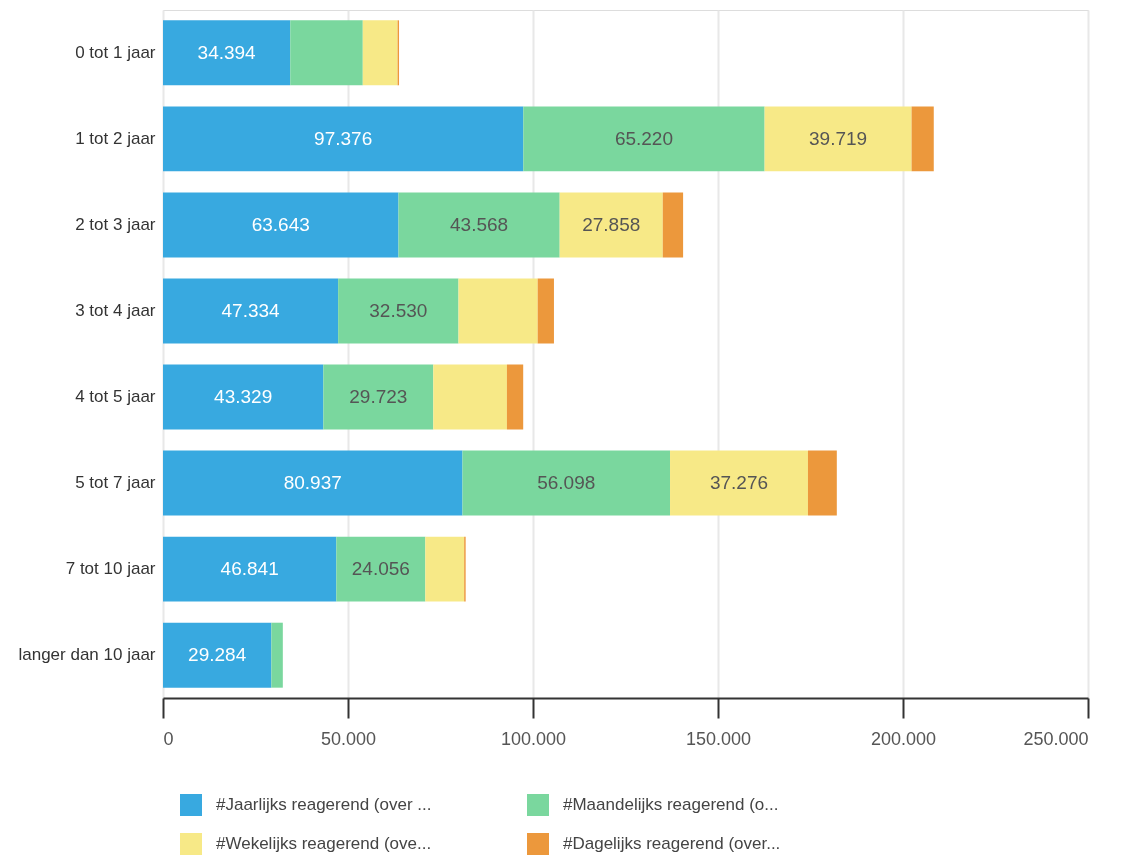  Describe the element at coordinates (110, 569) in the screenshot. I see `y-tick-label: 7 tot 10 jaar` at that location.